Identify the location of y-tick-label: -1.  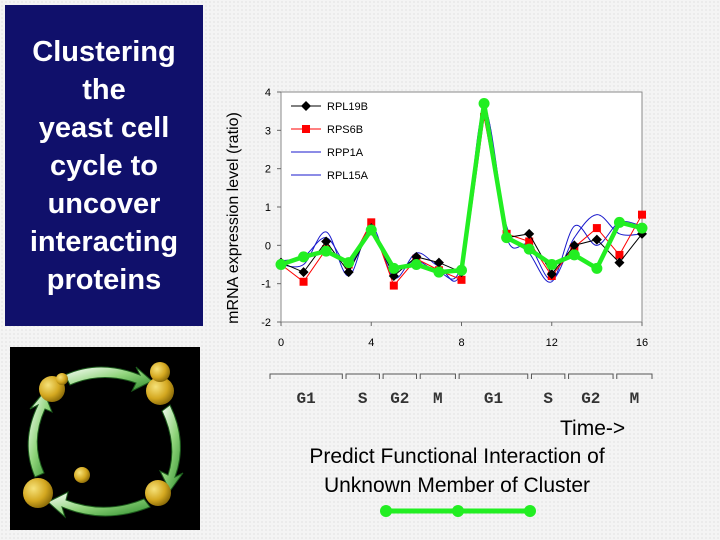
(266, 285).